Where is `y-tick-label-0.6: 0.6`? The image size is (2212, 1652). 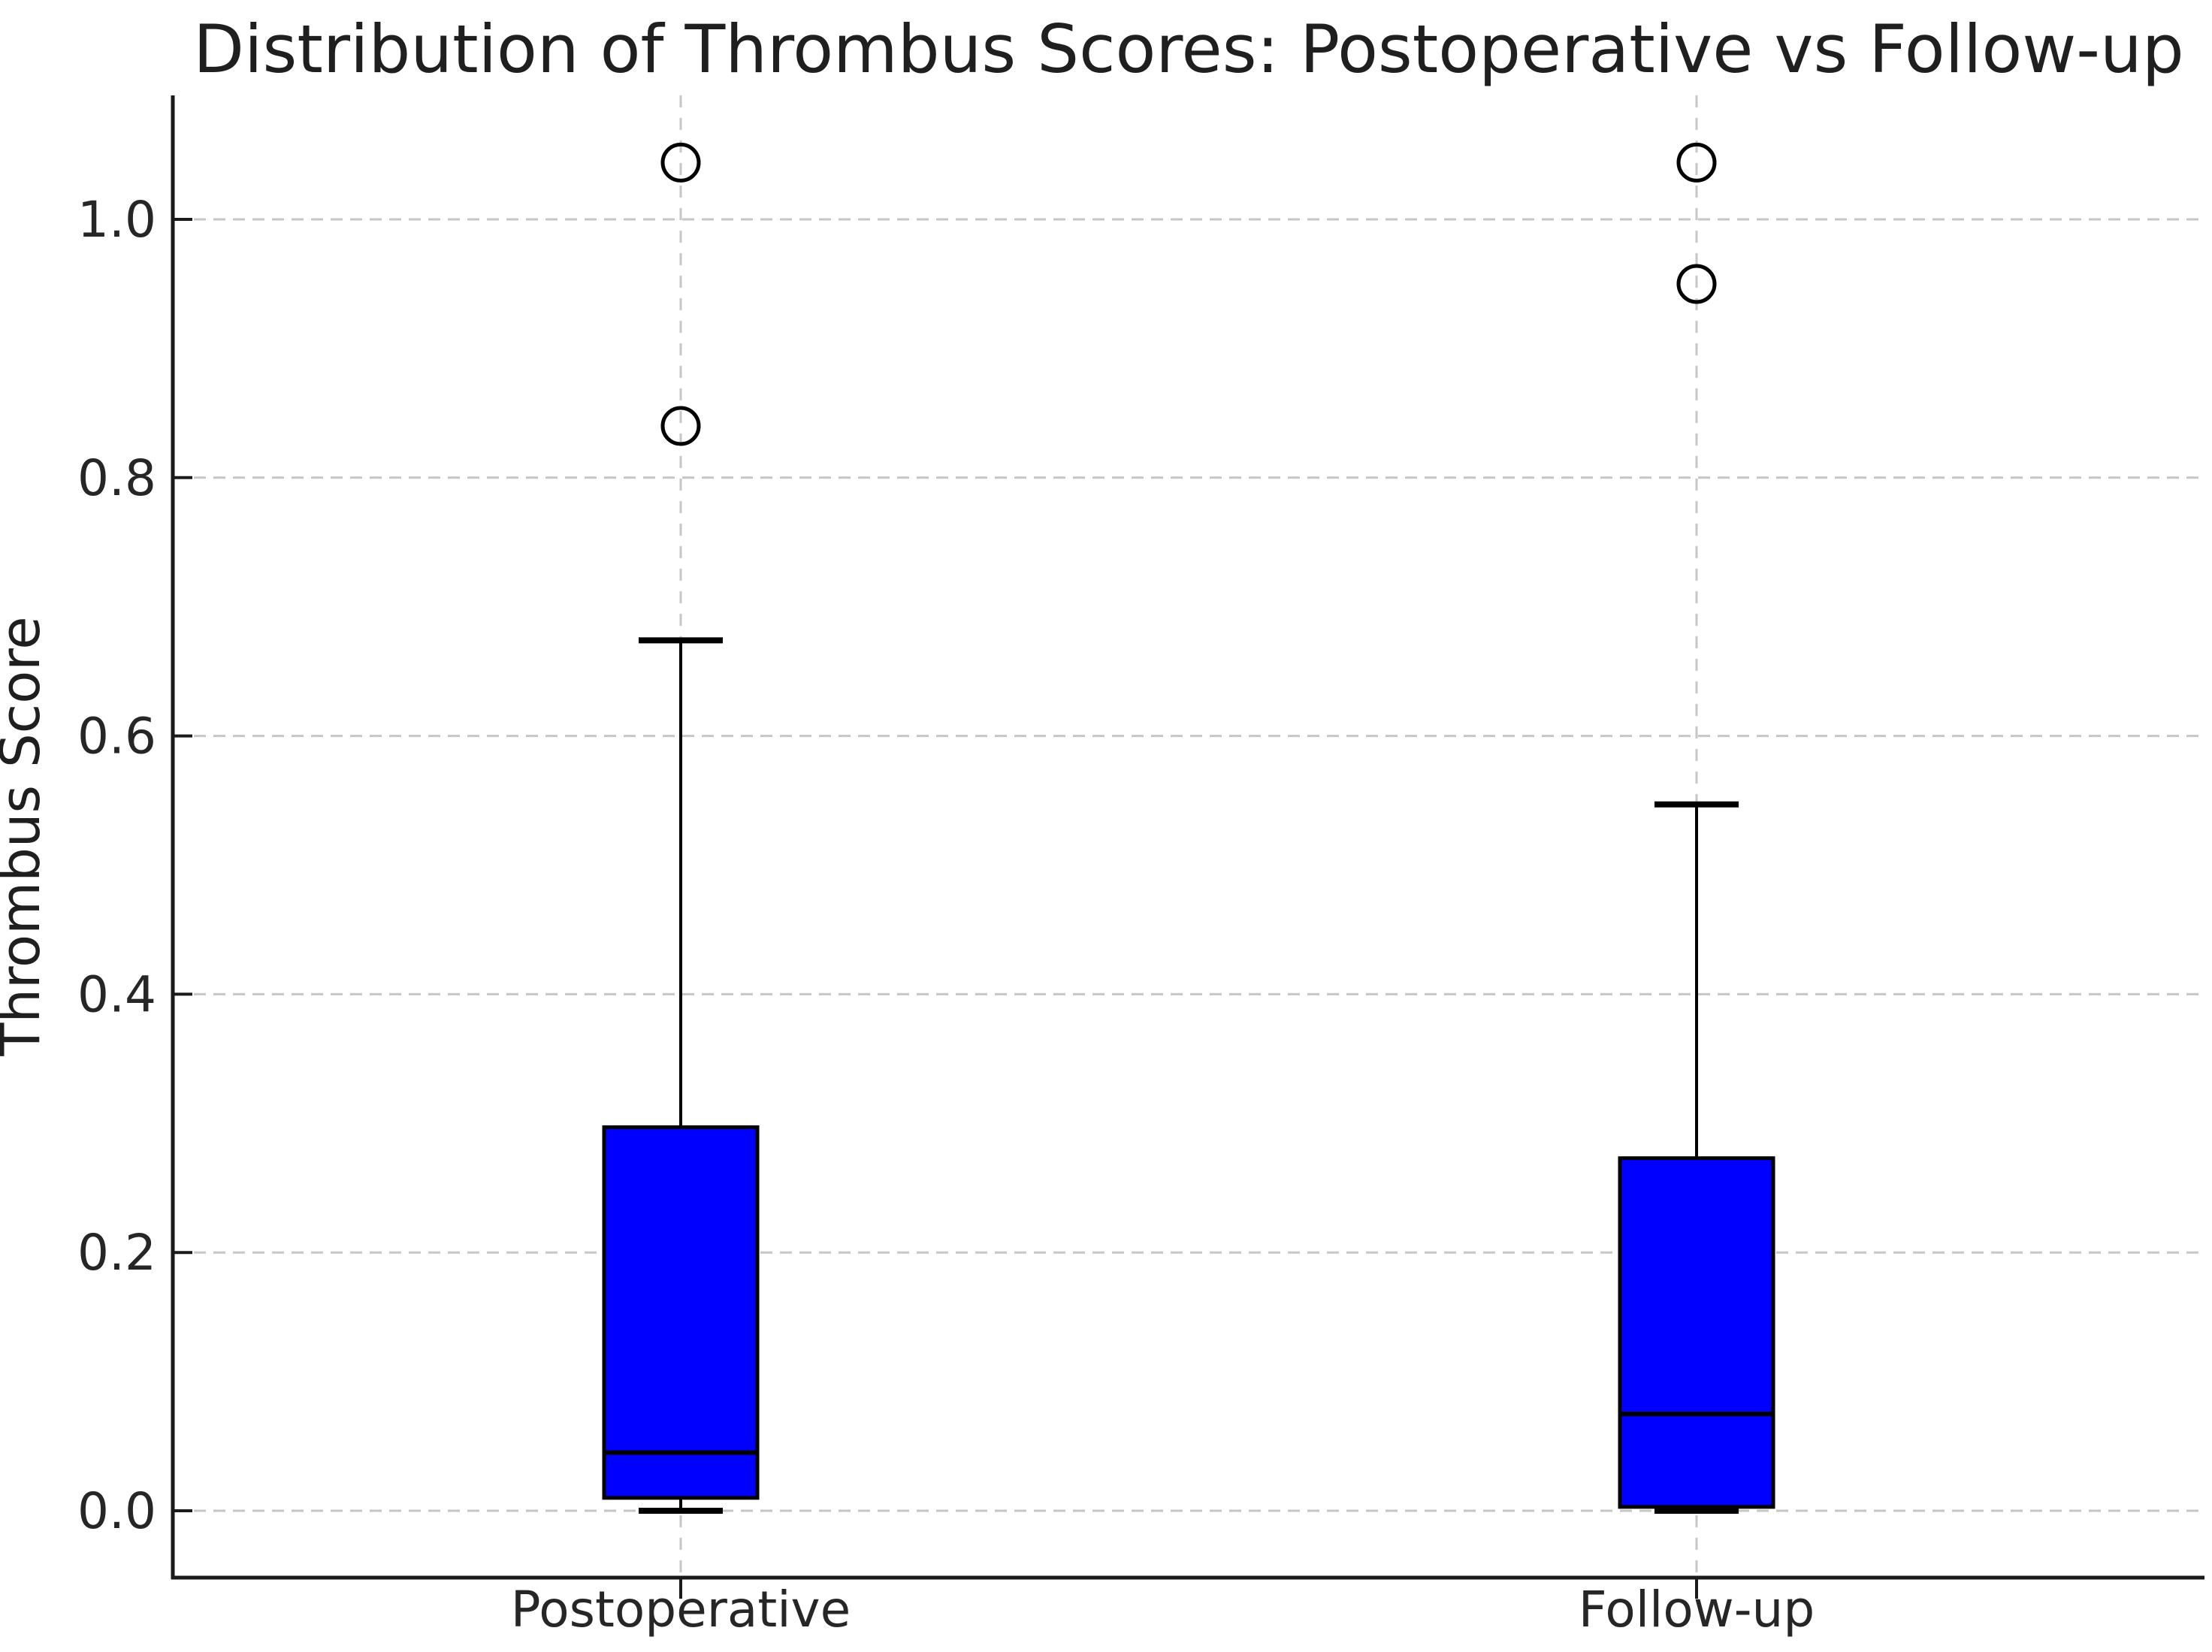 y-tick-label-0.6: 0.6 is located at coordinates (116, 737).